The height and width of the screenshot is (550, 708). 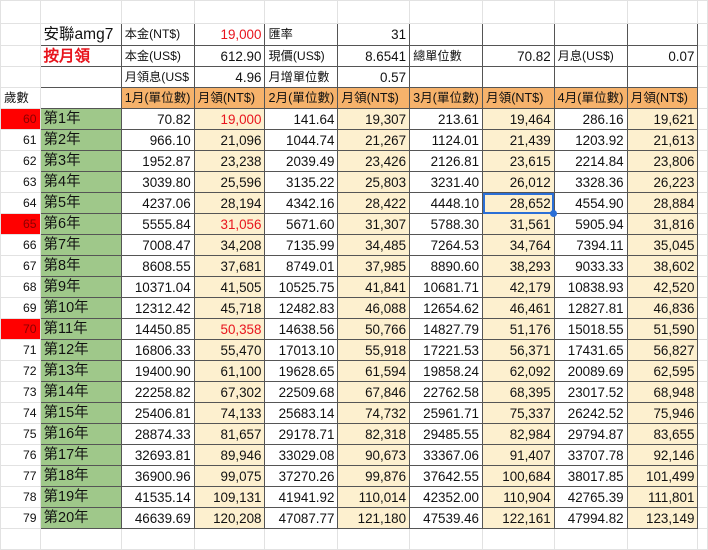 What do you see at coordinates (590, 434) in the screenshot?
I see `units-cell: 29794.87` at bounding box center [590, 434].